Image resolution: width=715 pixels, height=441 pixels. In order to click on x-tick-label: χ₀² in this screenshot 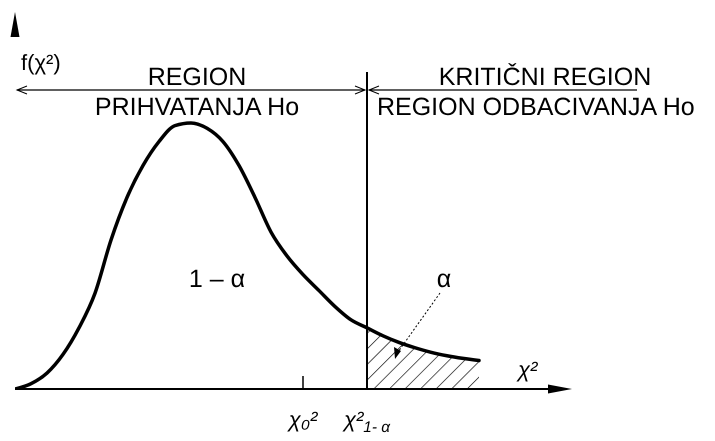, I will do `click(302, 419)`.